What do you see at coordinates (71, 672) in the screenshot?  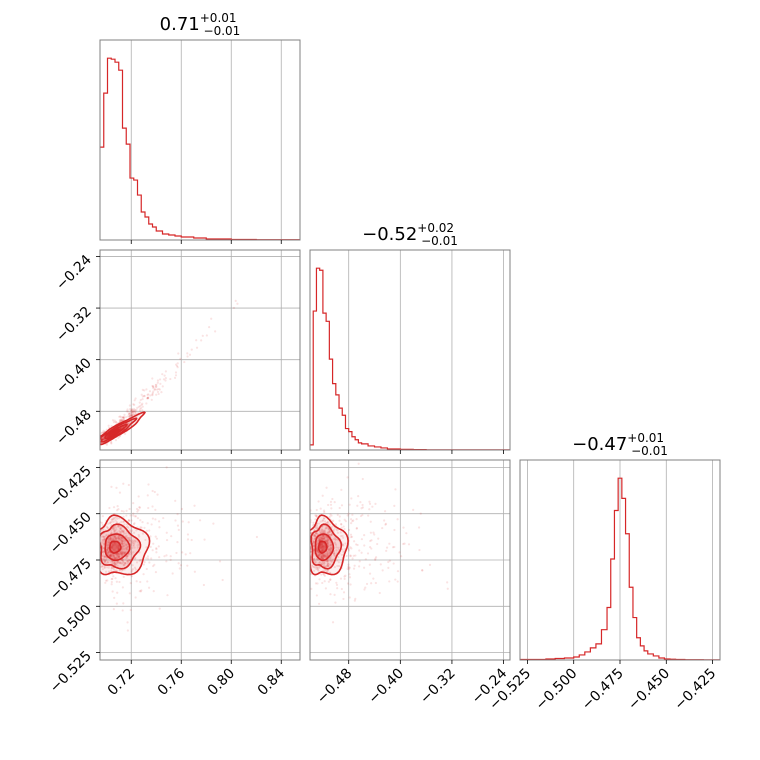 I see `y-tick-label: −0.525` at bounding box center [71, 672].